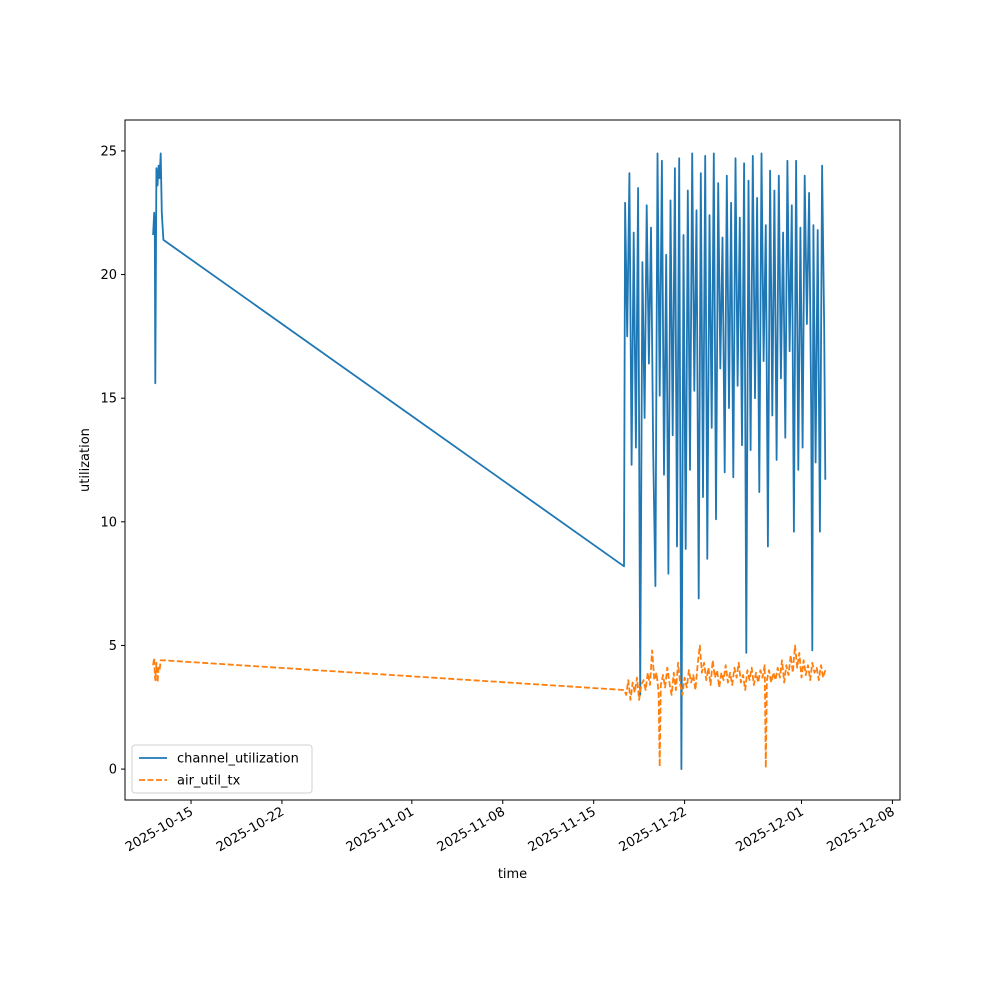 The width and height of the screenshot is (1000, 1000). I want to click on y-tick-label: 15, so click(108, 399).